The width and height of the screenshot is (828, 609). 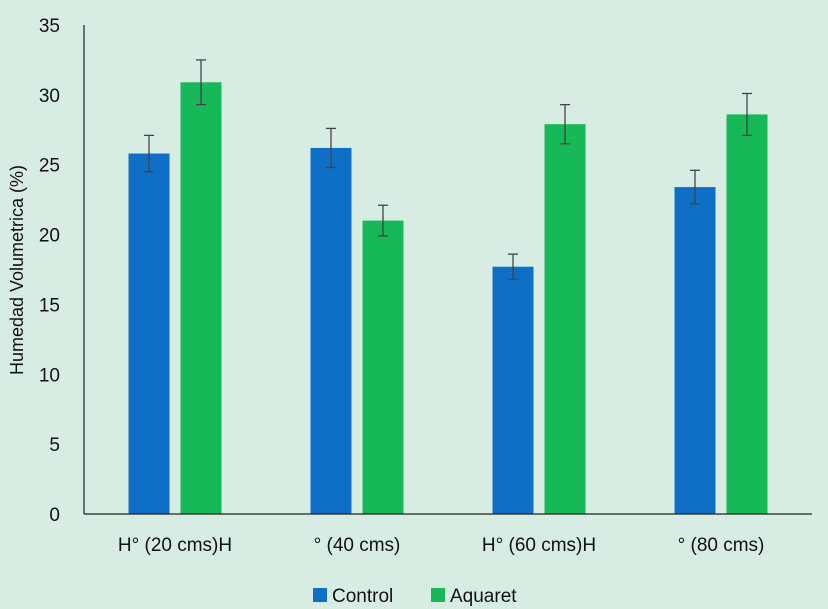 I want to click on legend: Control Aquaret, so click(x=415, y=596).